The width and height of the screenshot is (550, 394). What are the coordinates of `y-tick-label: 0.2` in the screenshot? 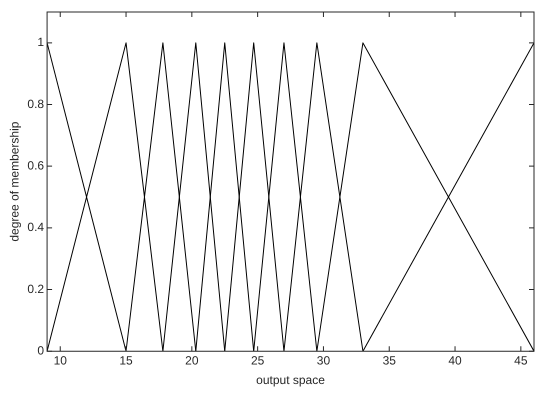 It's located at (35, 289).